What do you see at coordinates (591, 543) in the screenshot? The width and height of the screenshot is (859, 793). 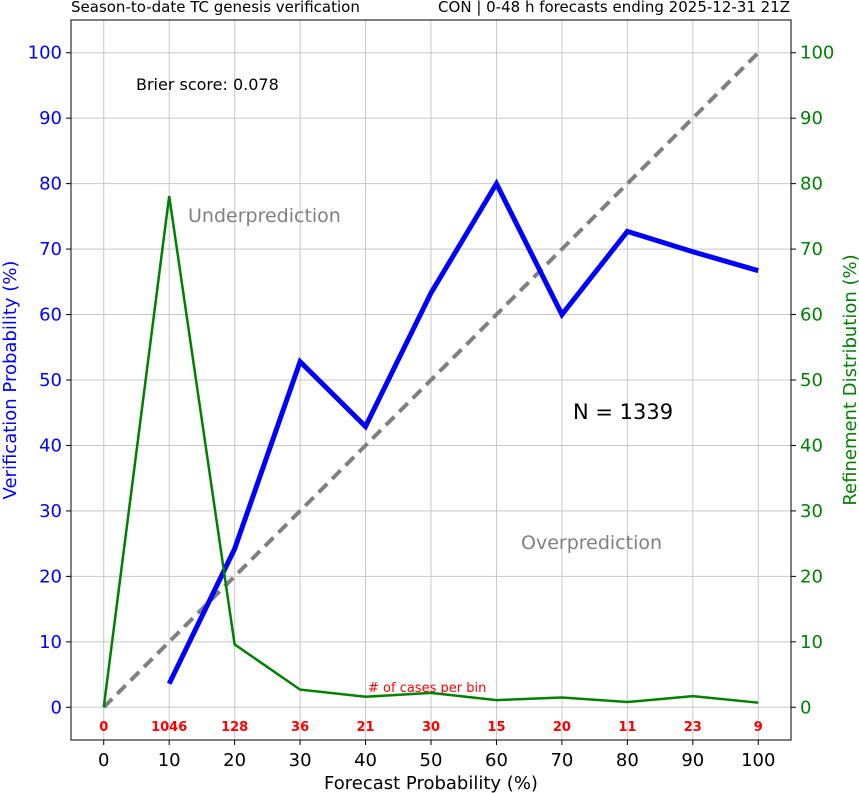 I see `overprediction-label: Overprediction` at bounding box center [591, 543].